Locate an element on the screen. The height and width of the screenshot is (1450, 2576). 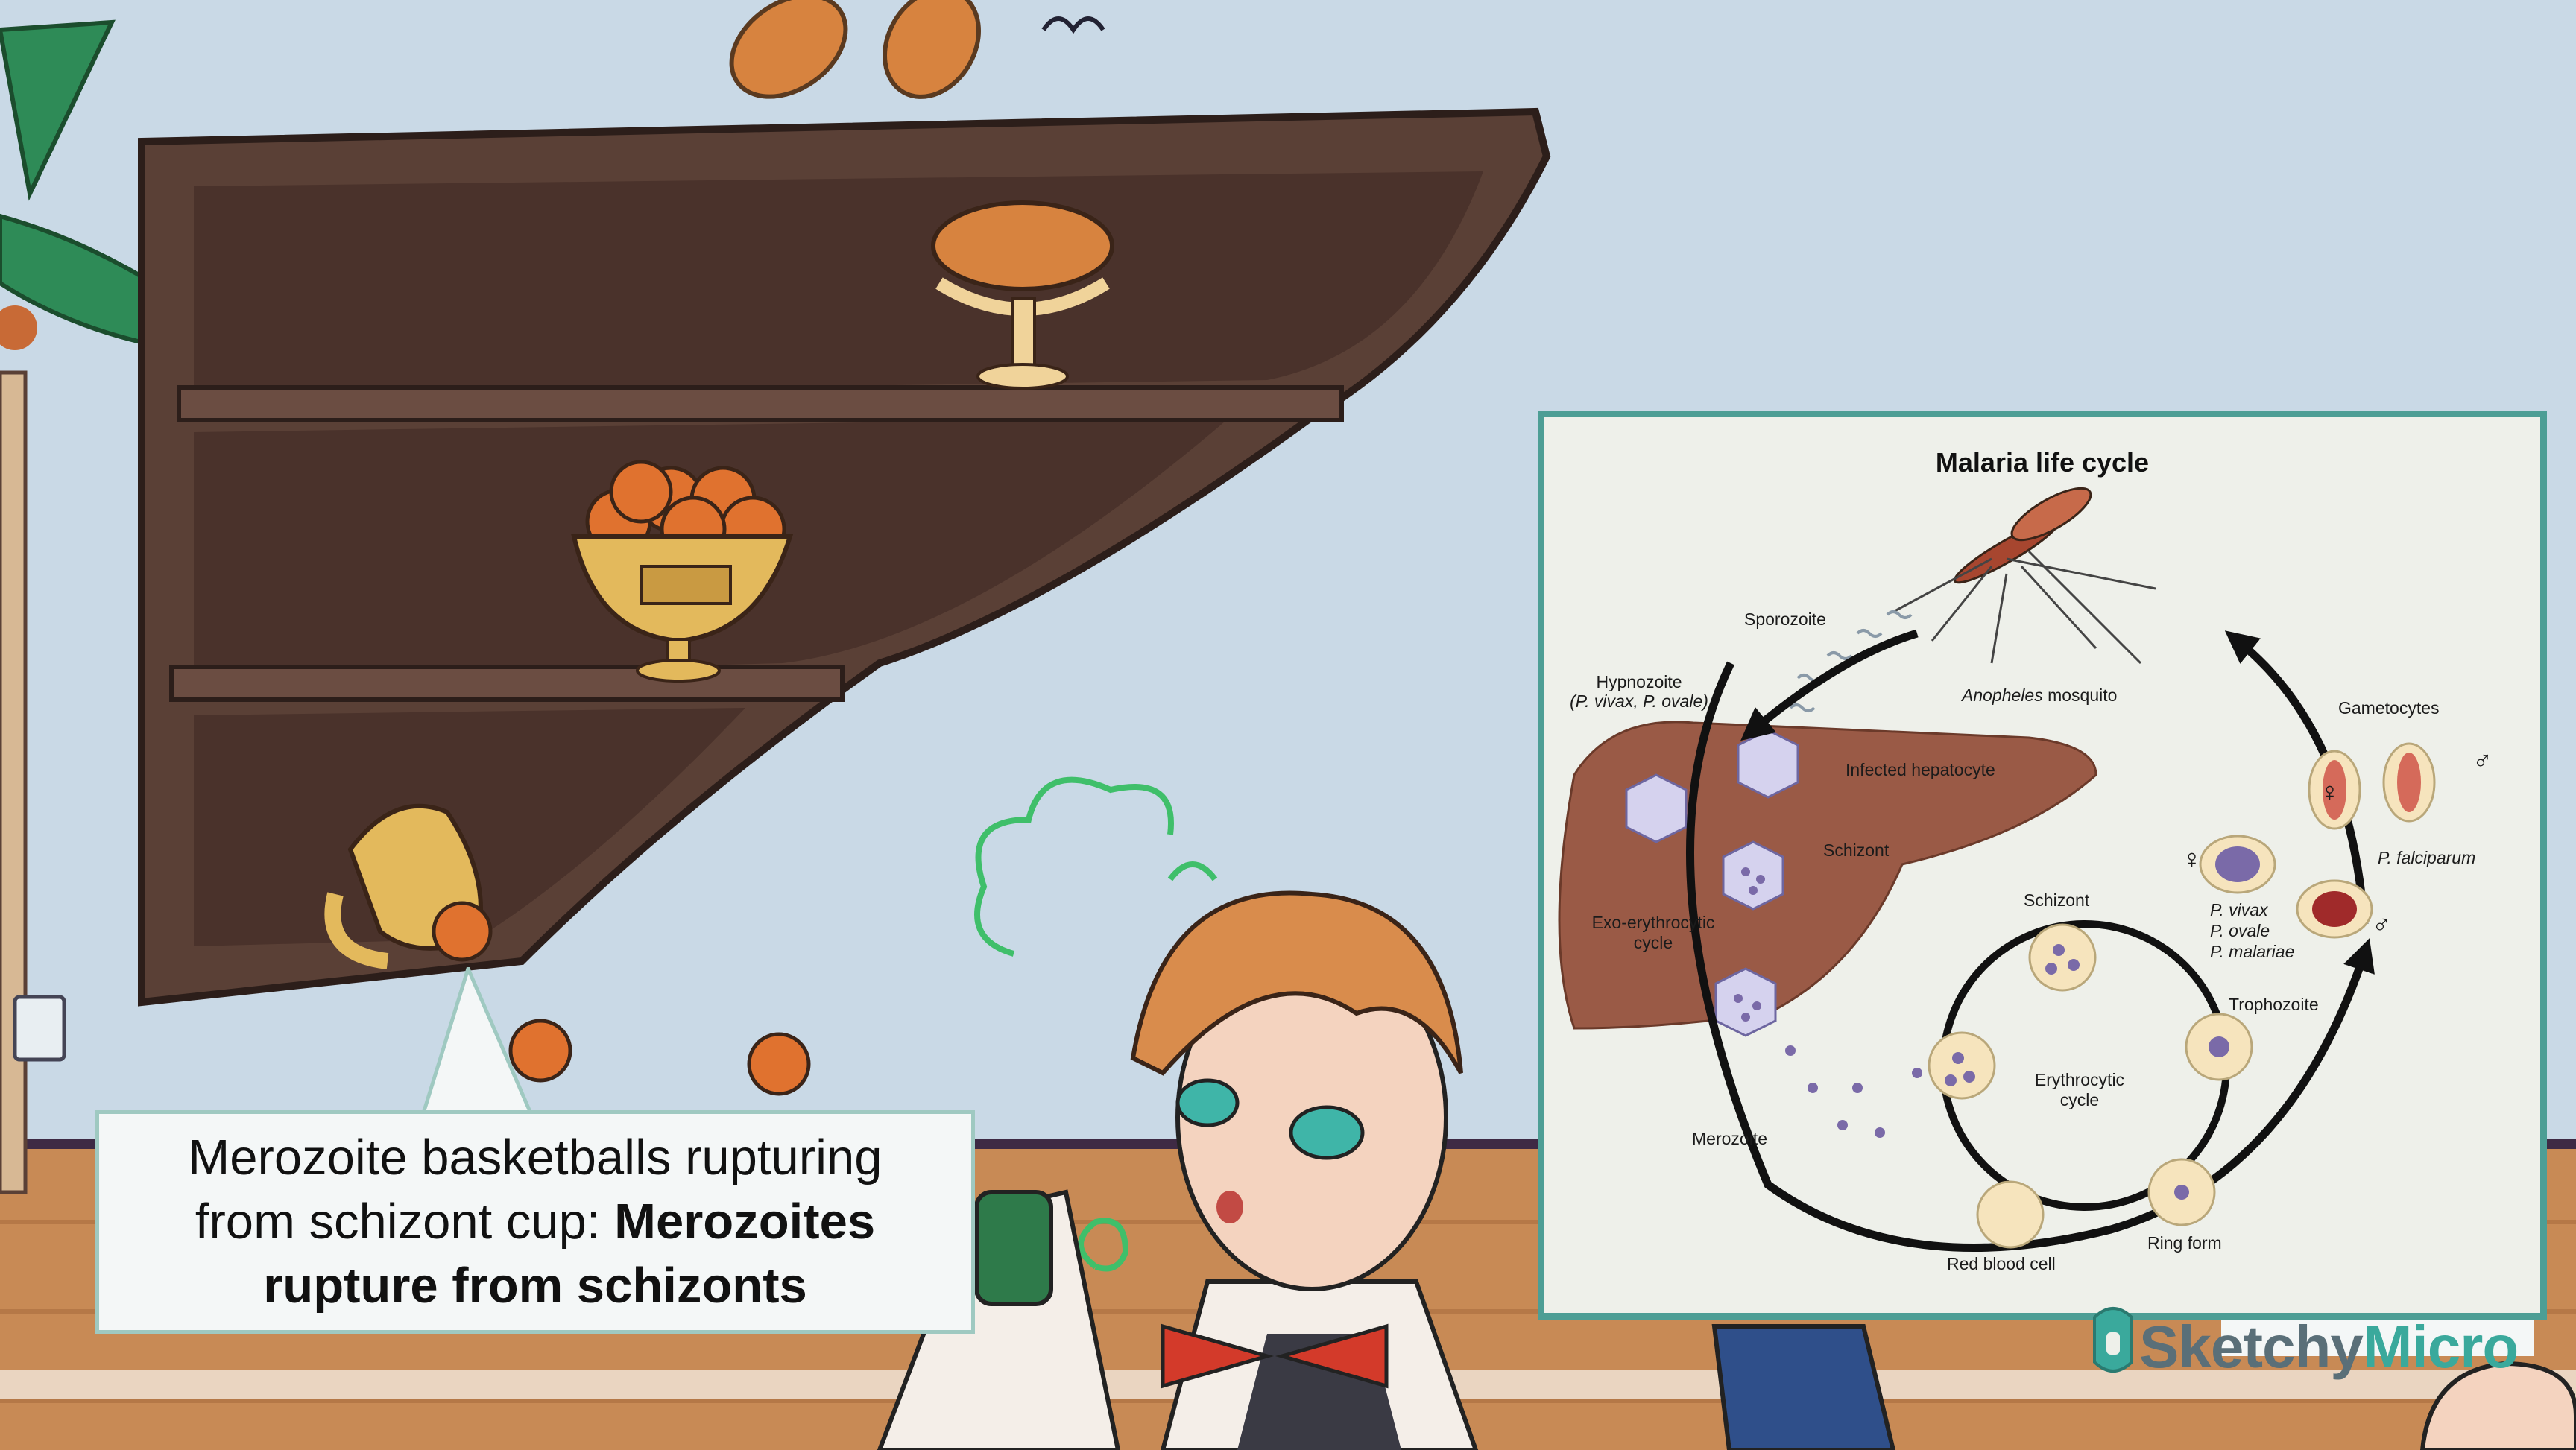
liver-illustration is located at coordinates (1827, 875).